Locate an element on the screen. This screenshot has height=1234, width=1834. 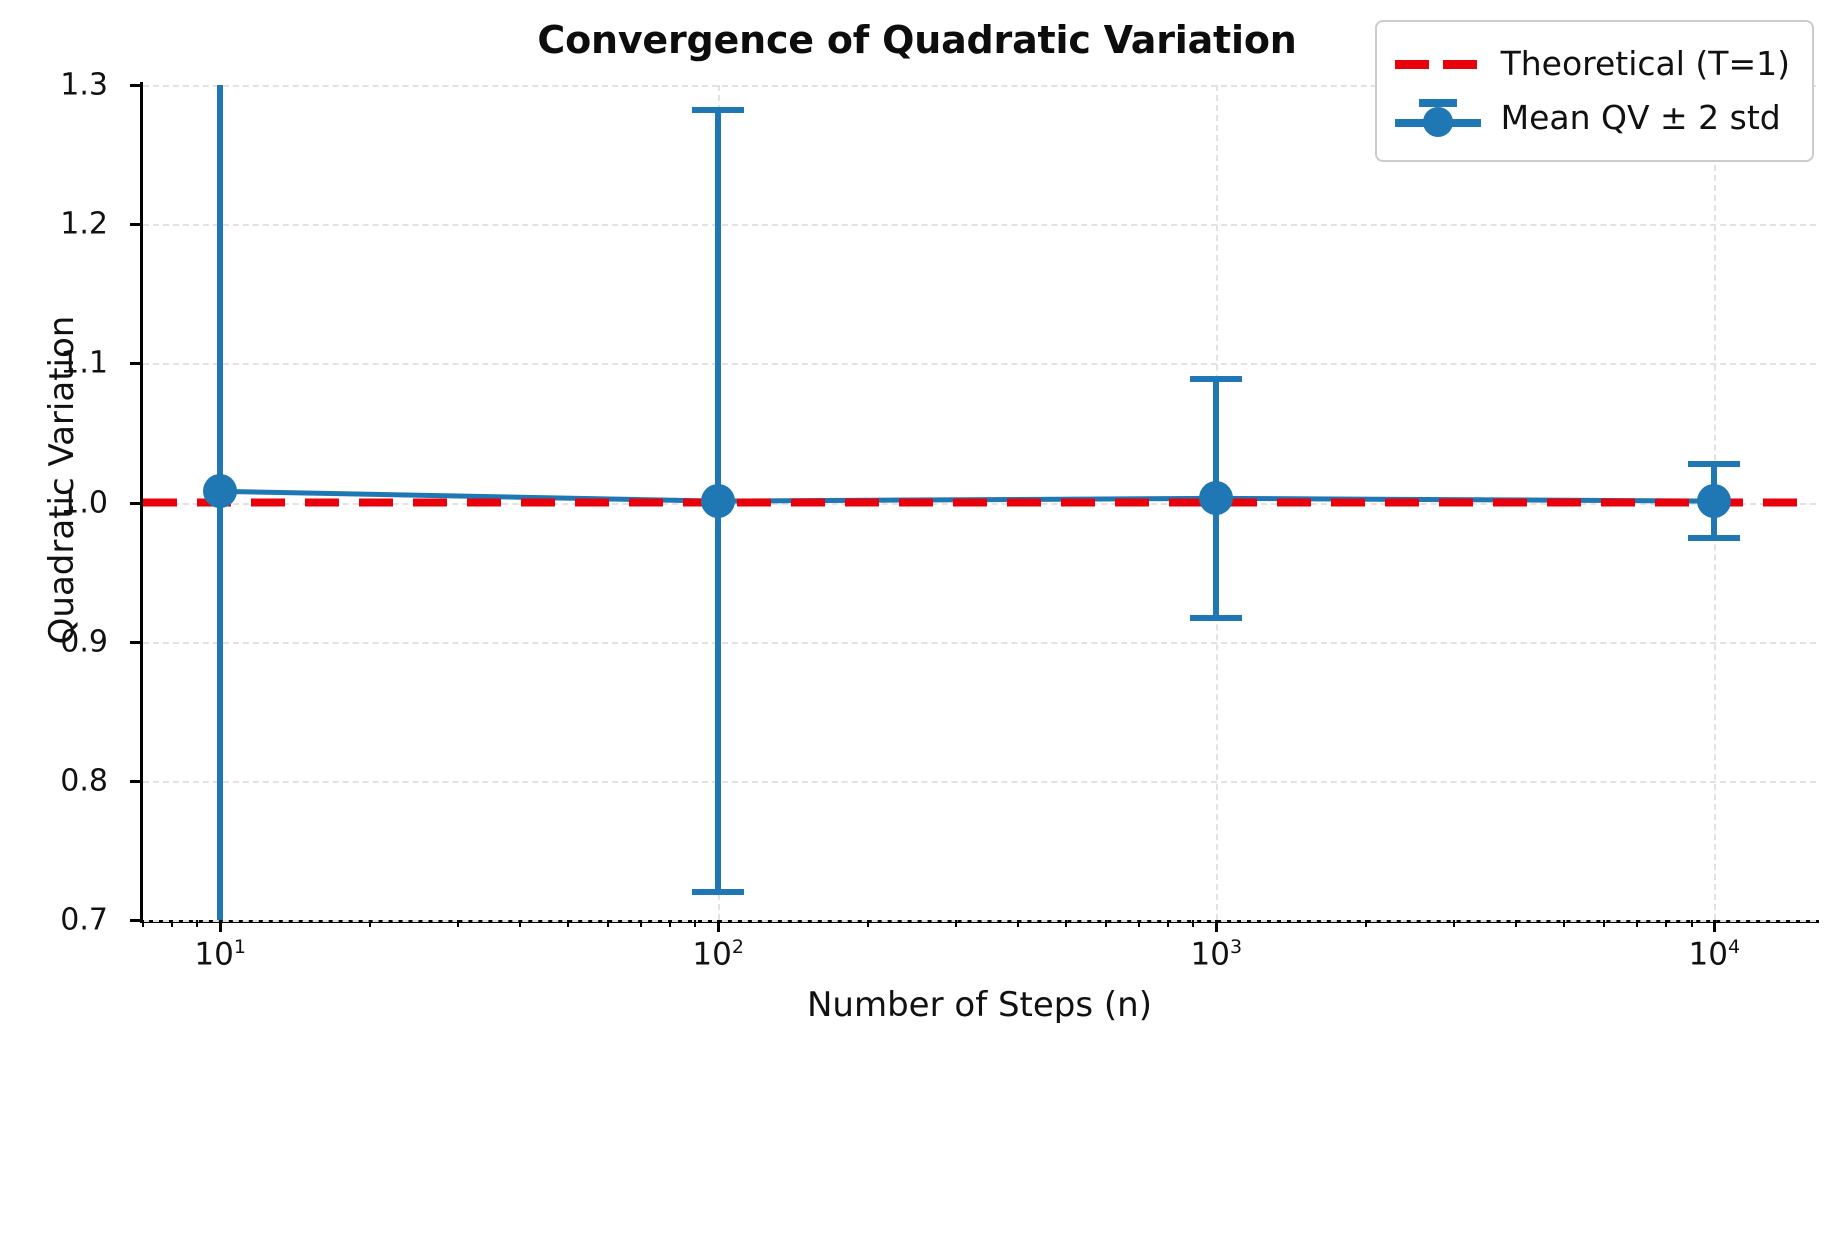
y-tick-label: 0.8 is located at coordinates (84, 781).